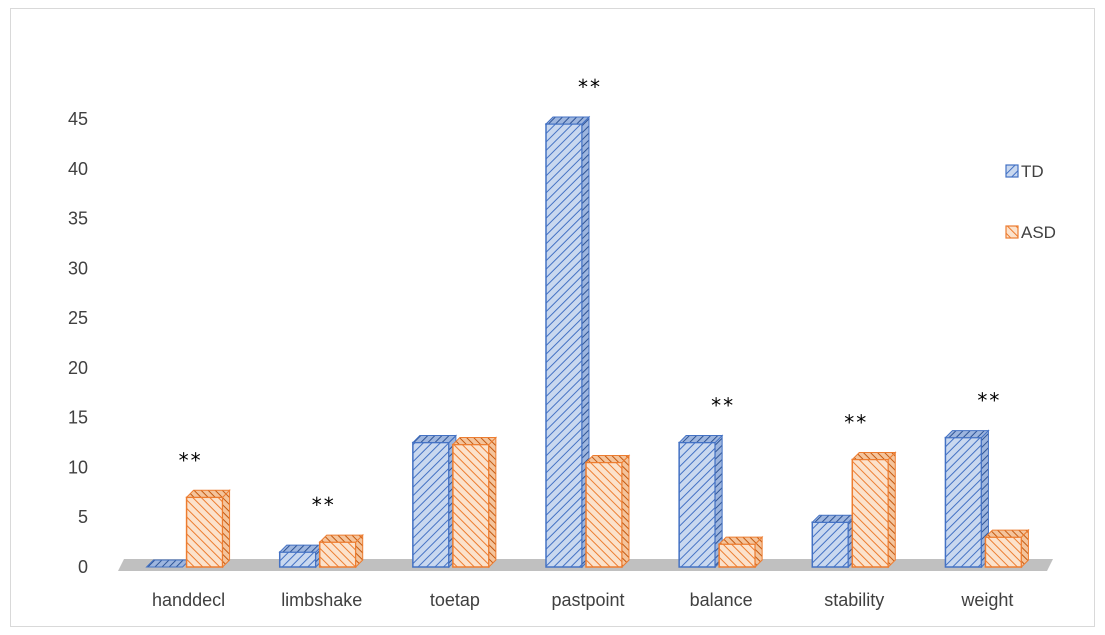 The image size is (1105, 635). What do you see at coordinates (986, 600) in the screenshot?
I see `x-tick-label: weight` at bounding box center [986, 600].